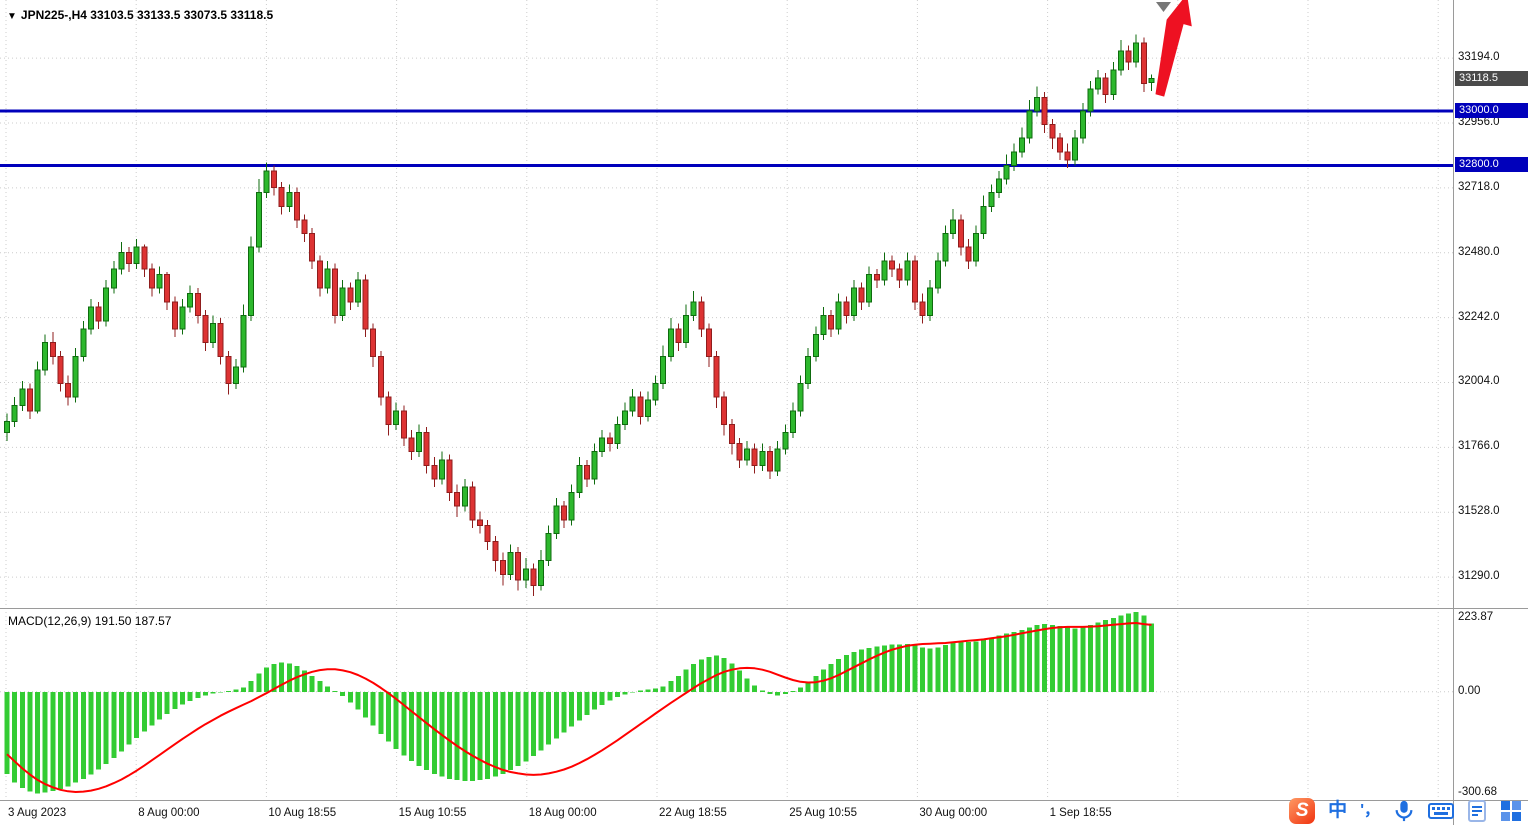 The height and width of the screenshot is (825, 1528). What do you see at coordinates (1479, 511) in the screenshot?
I see `price-tick-label: 31528.0` at bounding box center [1479, 511].